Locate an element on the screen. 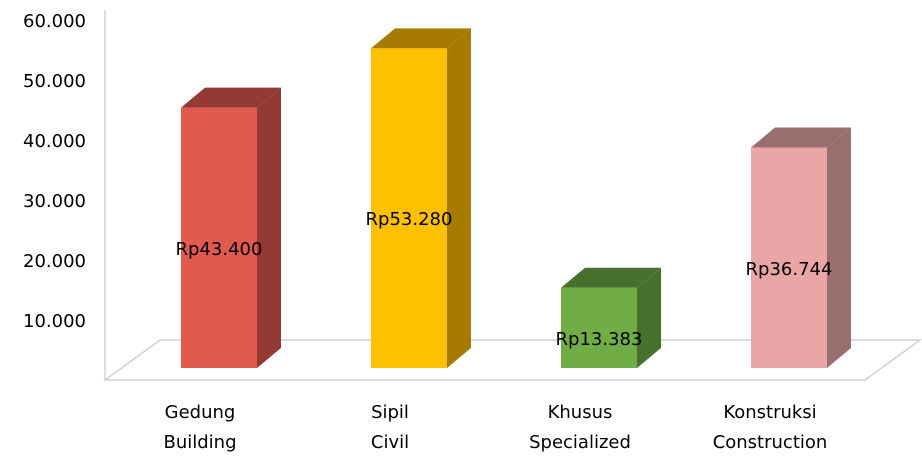 The image size is (922, 456). y-tick-label: 60.000 is located at coordinates (54, 21).